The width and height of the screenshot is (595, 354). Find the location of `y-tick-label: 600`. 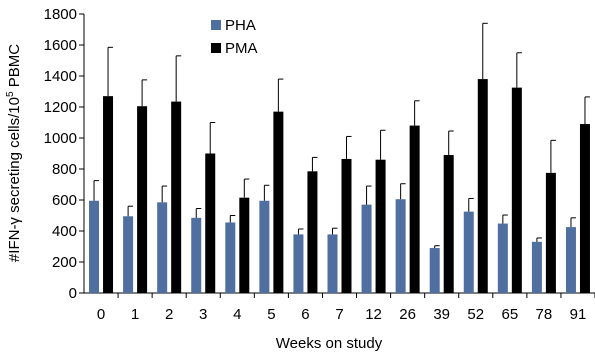

y-tick-label: 600 is located at coordinates (64, 200).